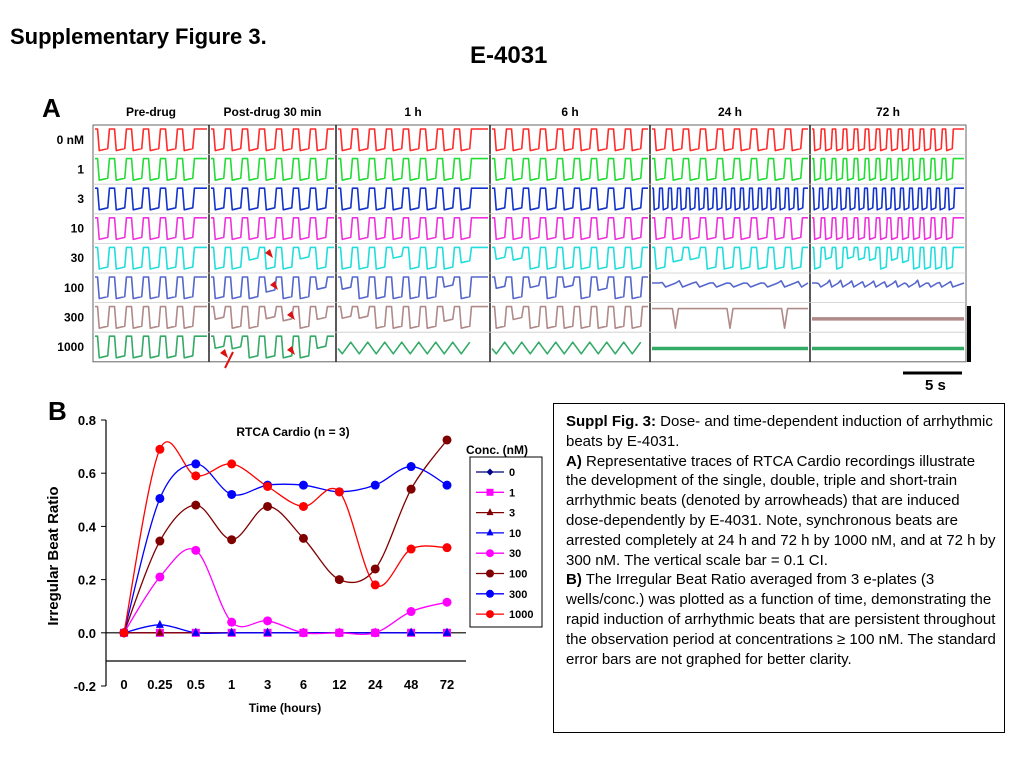  I want to click on x-tick-label: 48, so click(411, 684).